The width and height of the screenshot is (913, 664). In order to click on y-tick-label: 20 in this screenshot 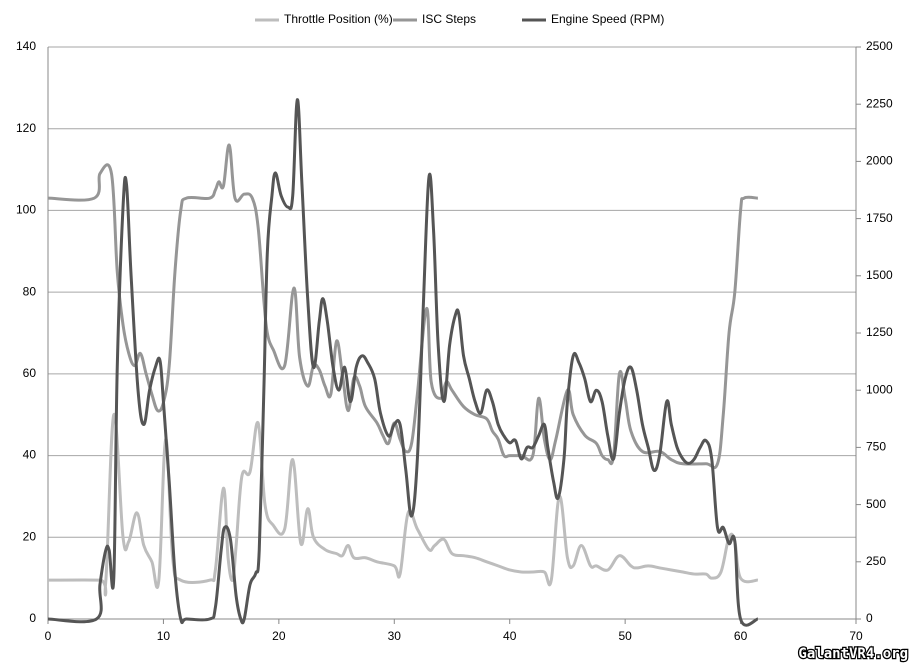, I will do `click(30, 536)`.